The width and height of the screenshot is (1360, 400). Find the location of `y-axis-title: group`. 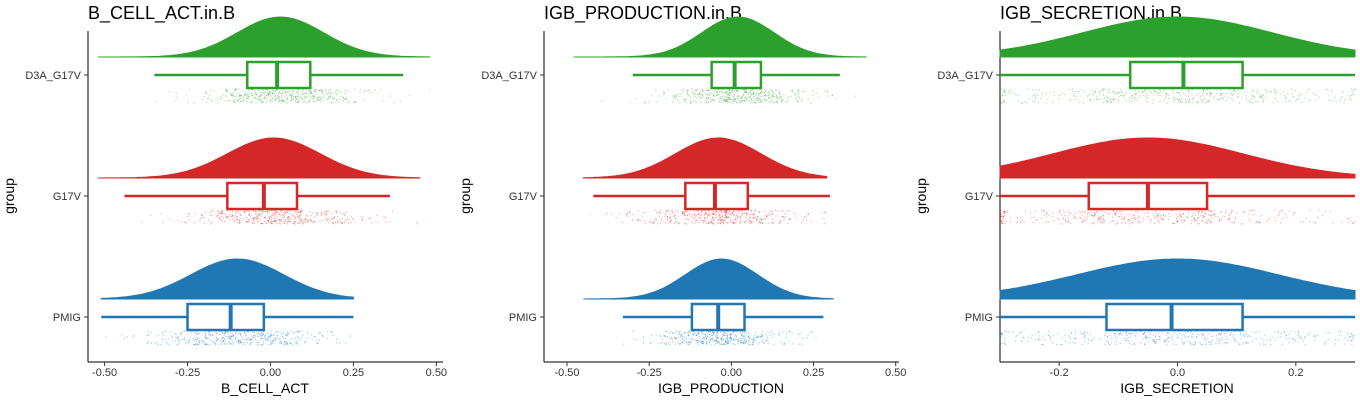

y-axis-title: group is located at coordinates (465, 196).